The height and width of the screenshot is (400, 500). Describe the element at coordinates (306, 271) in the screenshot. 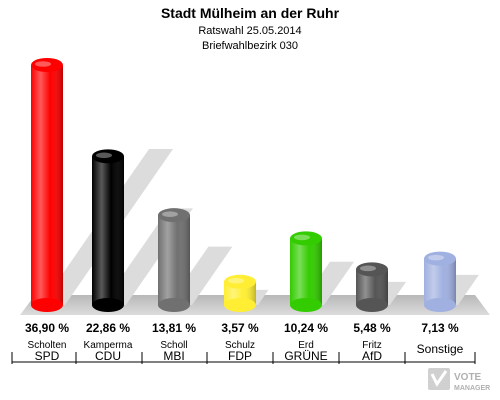

I see `bar-grüne` at that location.